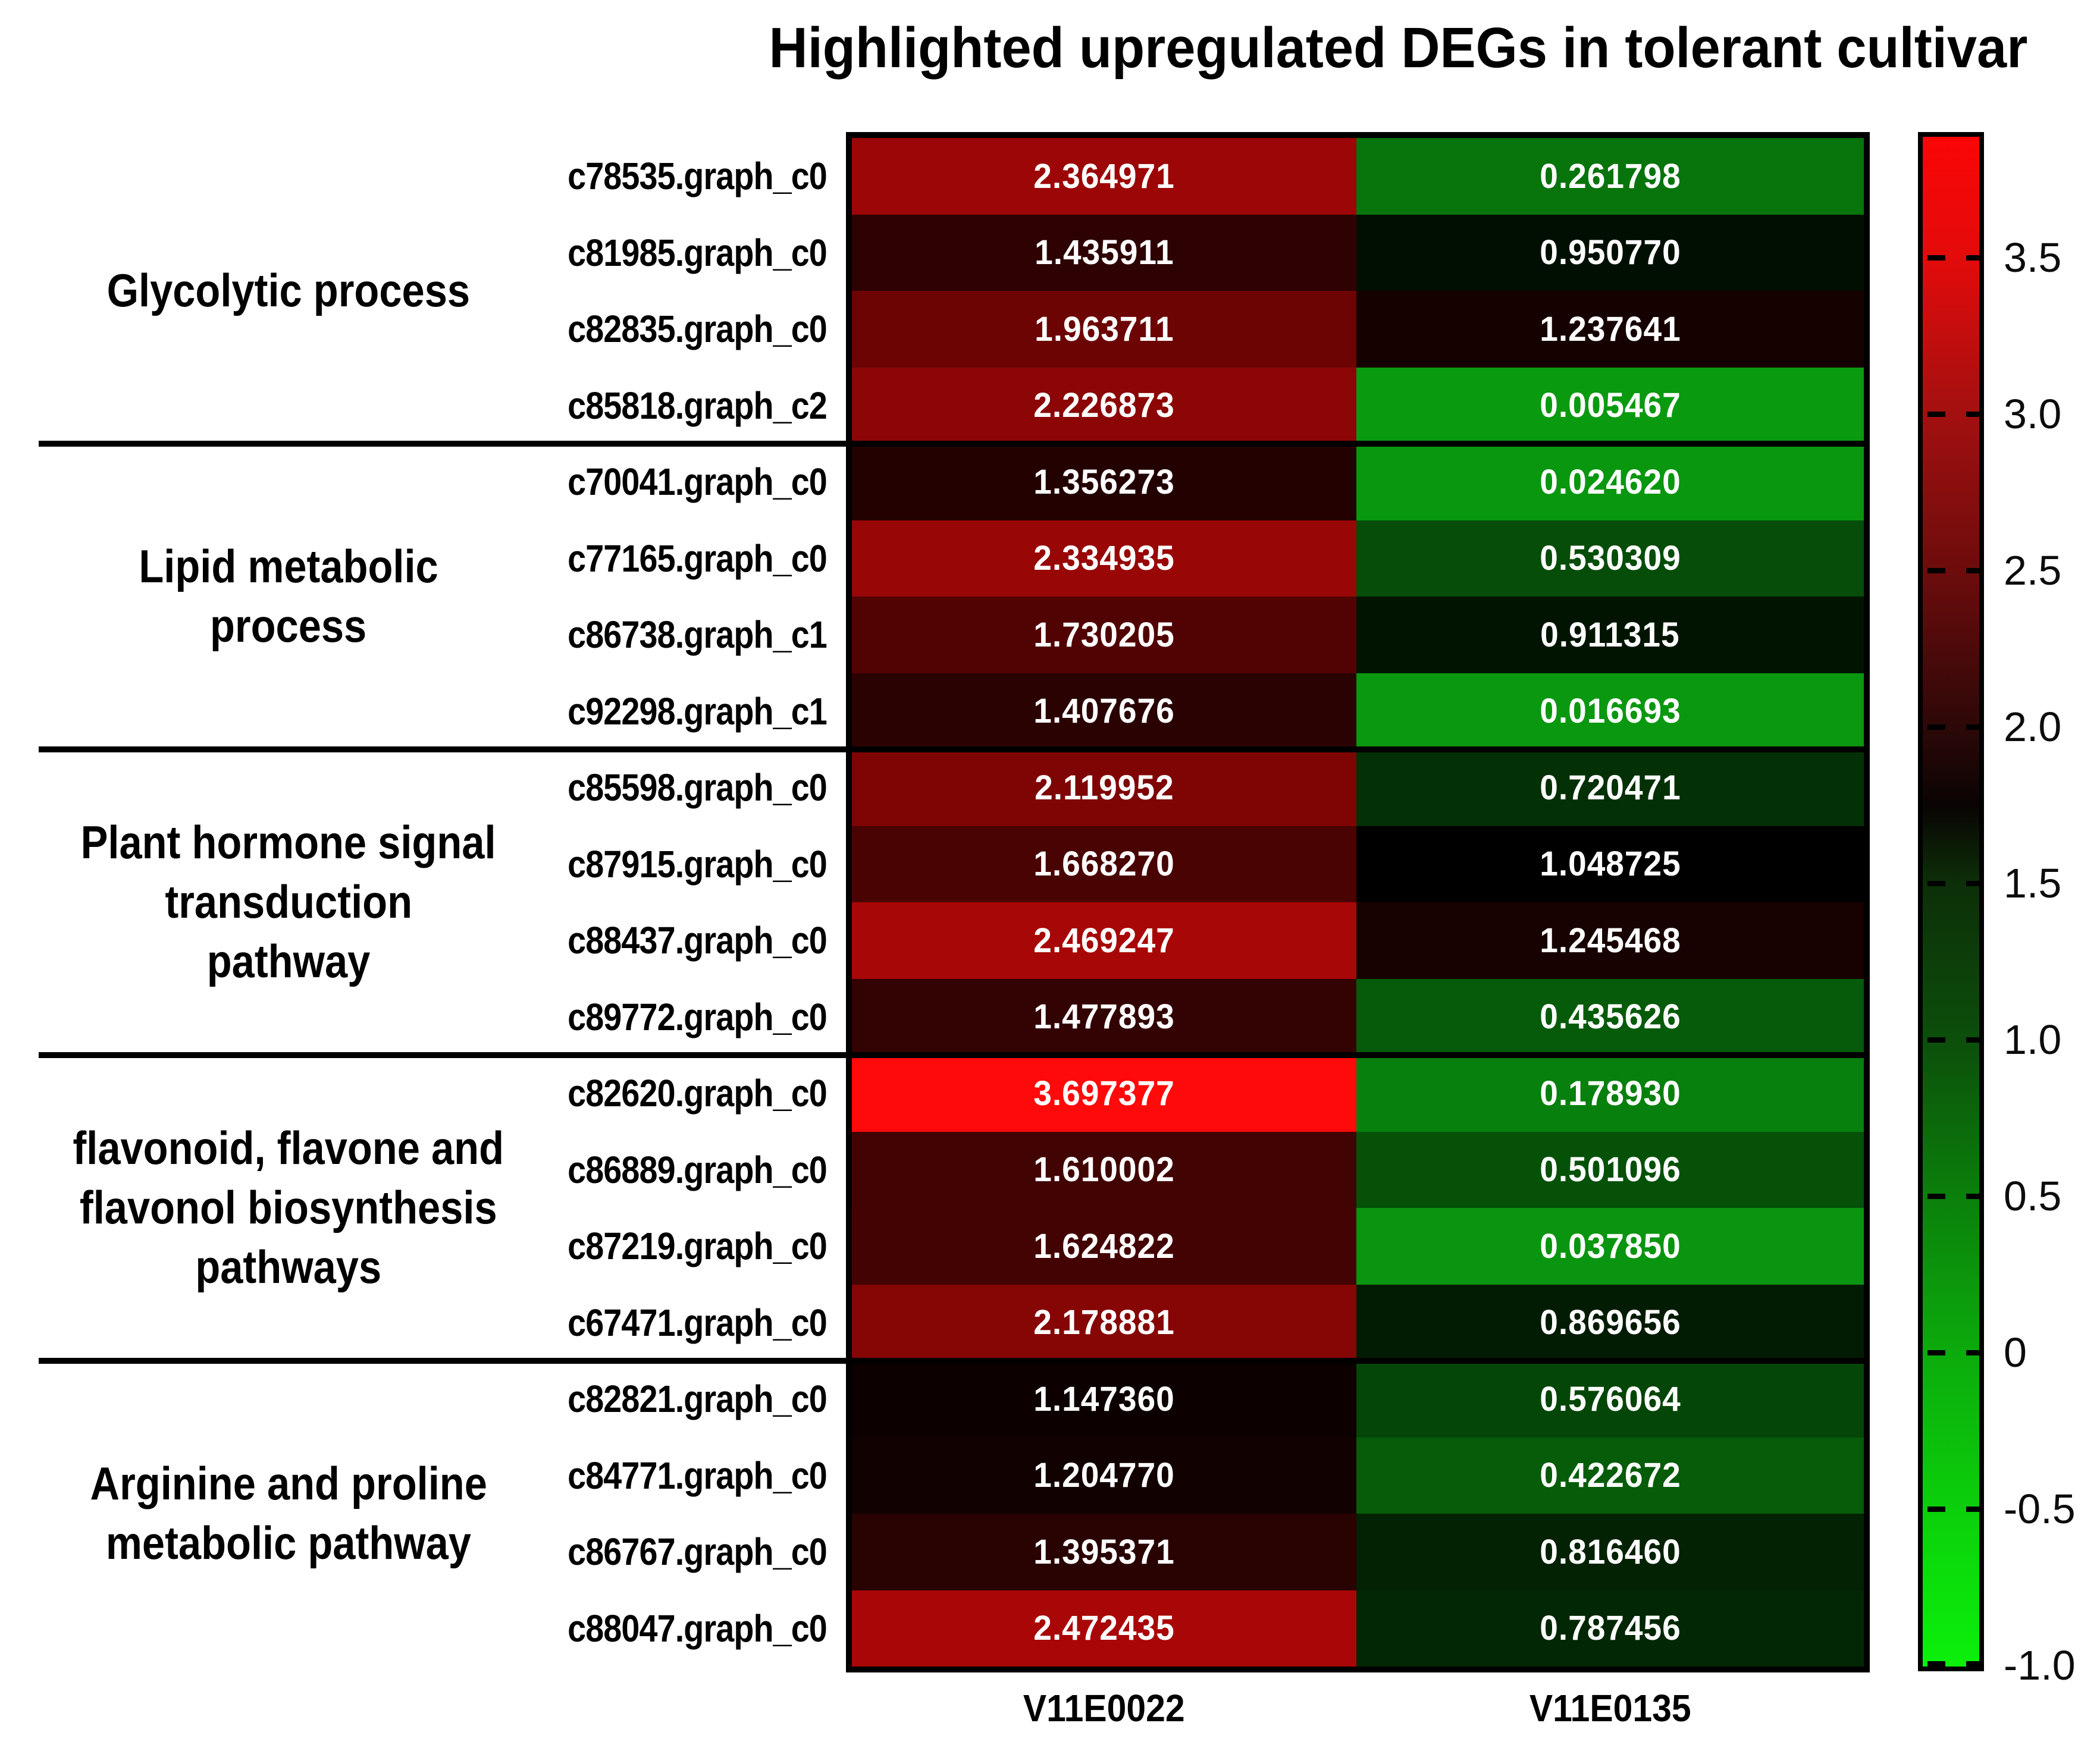  I want to click on cell-value: 0.950770, so click(1610, 252).